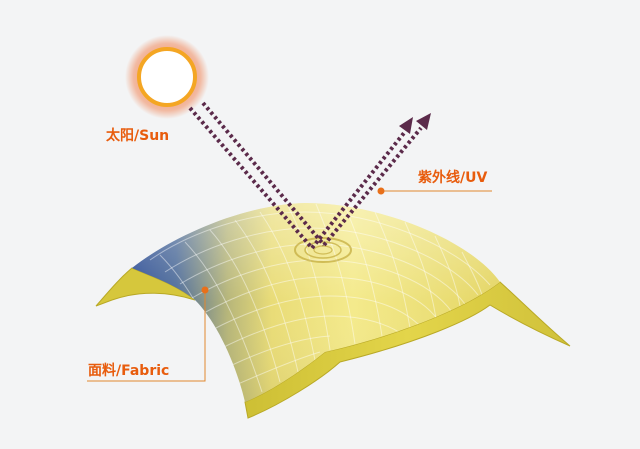 This screenshot has height=449, width=640. I want to click on sun-label: 太阳/Sun, so click(138, 136).